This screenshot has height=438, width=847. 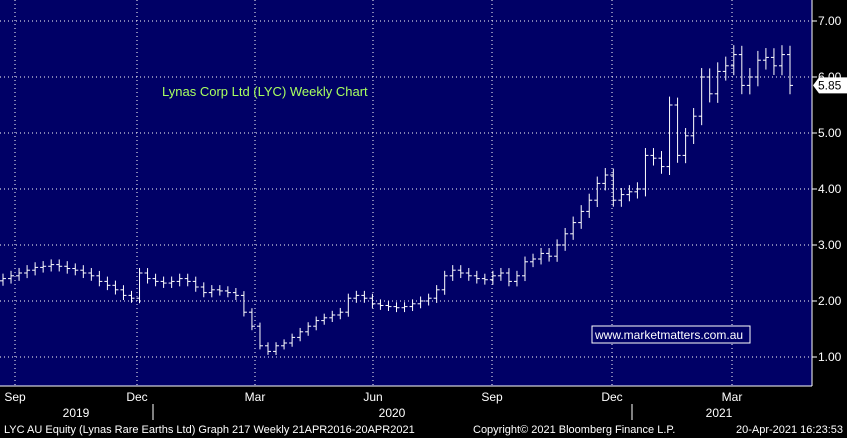 I want to click on x-year-label: 2019, so click(x=76, y=413).